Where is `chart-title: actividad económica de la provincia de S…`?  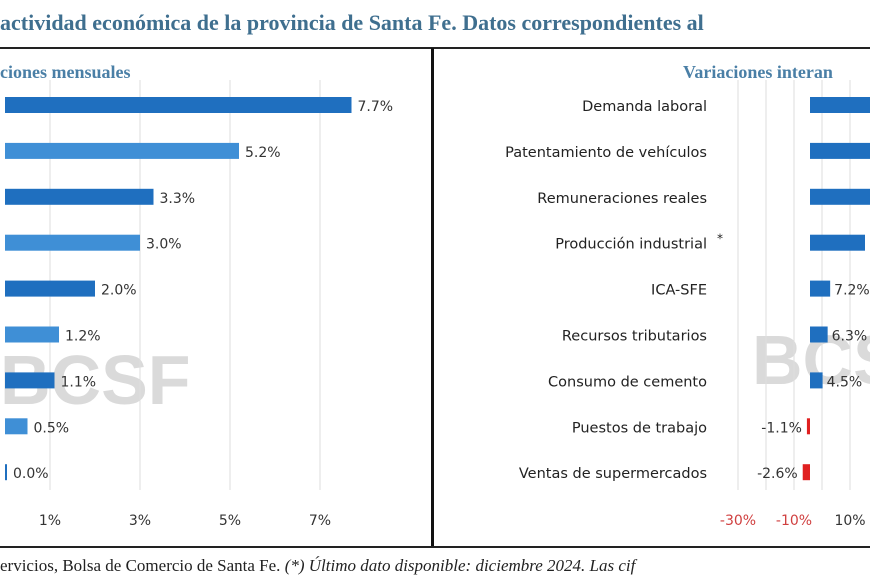
chart-title: actividad económica de la provincia de S… is located at coordinates (352, 22).